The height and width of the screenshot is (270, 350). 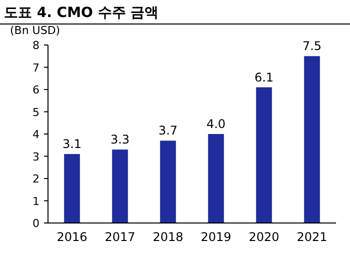 I want to click on data-label: 3.3, so click(x=120, y=139).